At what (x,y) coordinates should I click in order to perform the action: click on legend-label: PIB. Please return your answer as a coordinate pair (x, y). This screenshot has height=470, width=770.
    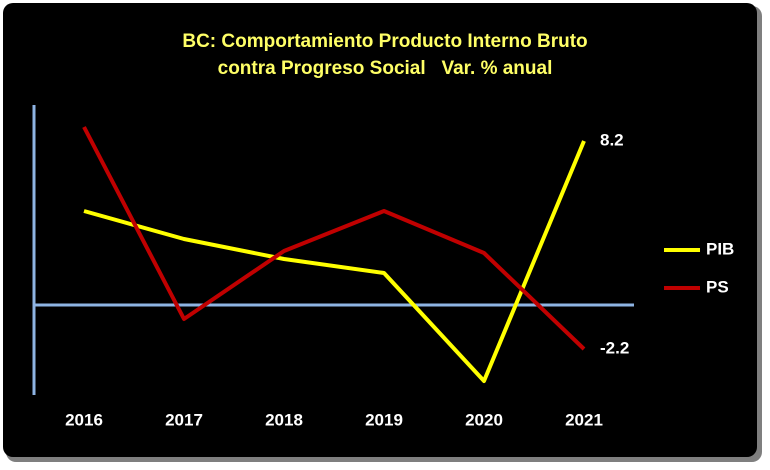
    Looking at the image, I should click on (720, 248).